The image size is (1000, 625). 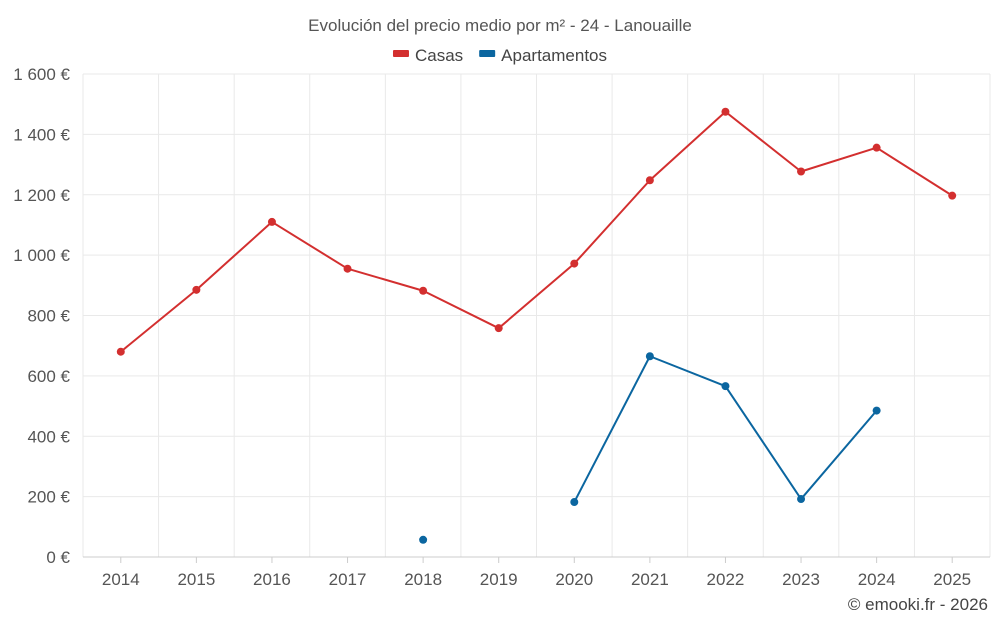 I want to click on y-tick-label: 1 600 €, so click(x=41, y=74).